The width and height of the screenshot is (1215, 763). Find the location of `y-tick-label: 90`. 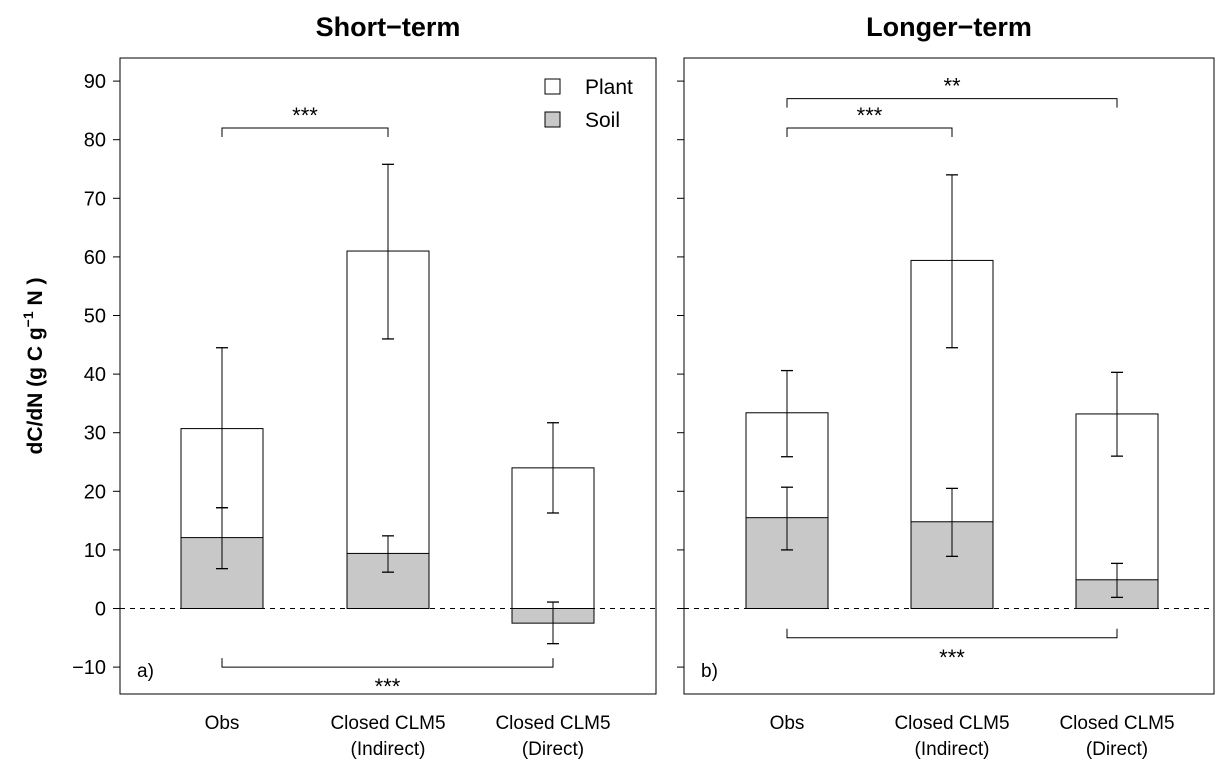

y-tick-label: 90 is located at coordinates (95, 82).